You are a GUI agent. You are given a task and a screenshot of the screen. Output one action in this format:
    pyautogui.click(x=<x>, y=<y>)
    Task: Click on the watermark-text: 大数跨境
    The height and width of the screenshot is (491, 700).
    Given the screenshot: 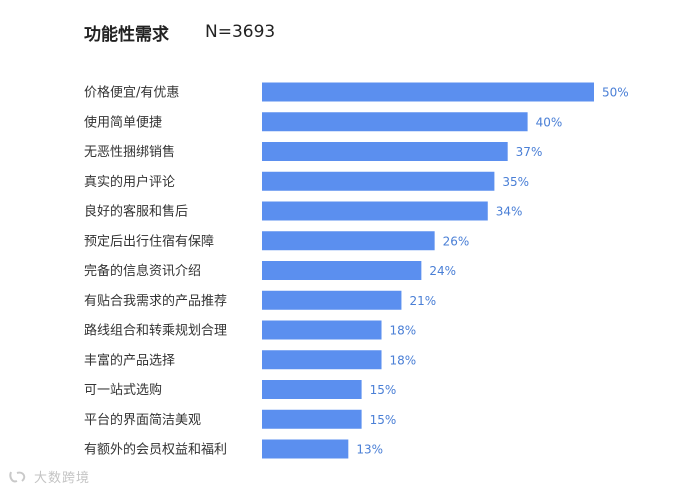 What is the action you would take?
    pyautogui.click(x=62, y=478)
    